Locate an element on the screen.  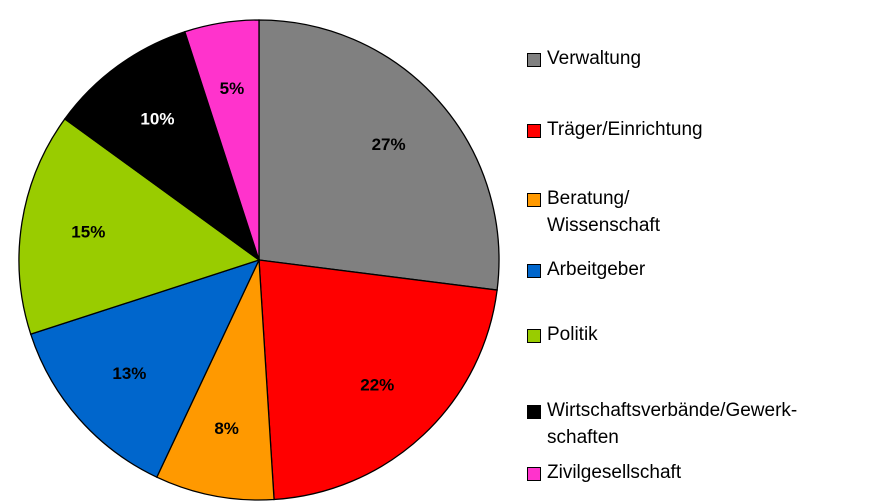
legend-item: Politik is located at coordinates (562, 336).